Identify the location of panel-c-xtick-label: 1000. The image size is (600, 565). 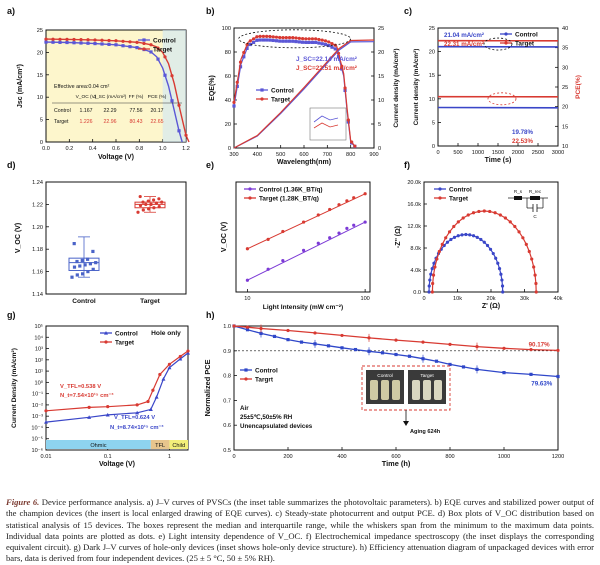
(478, 153).